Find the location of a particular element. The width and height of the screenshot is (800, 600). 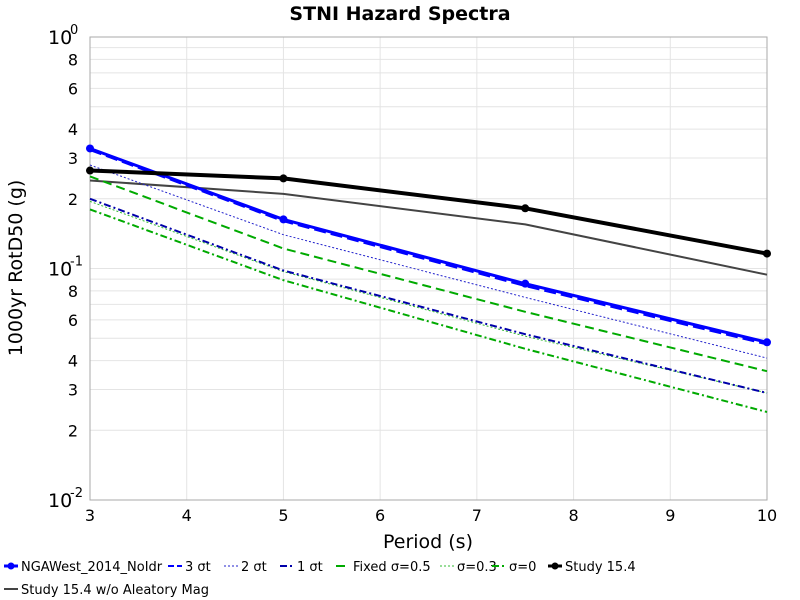

y-tick-exponent: -2 is located at coordinates (76, 493).